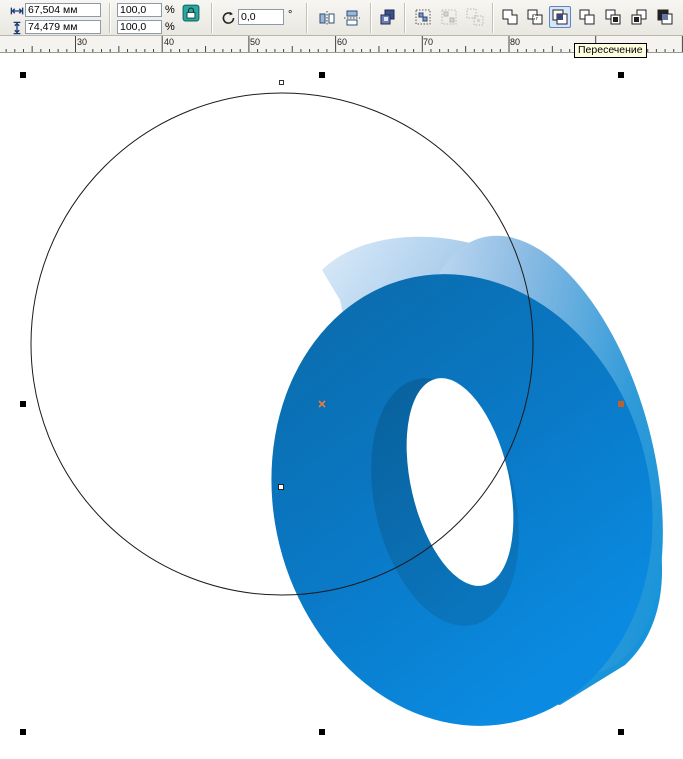 The image size is (683, 759). What do you see at coordinates (445, 502) in the screenshot?
I see `ring-inner-wall` at bounding box center [445, 502].